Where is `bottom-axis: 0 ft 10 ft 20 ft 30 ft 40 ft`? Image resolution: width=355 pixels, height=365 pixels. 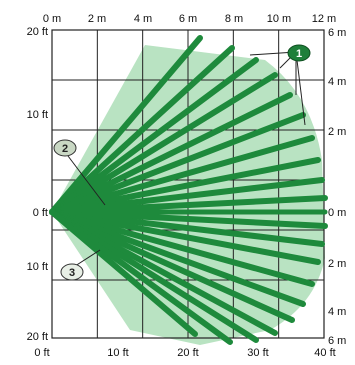 bottom-axis: 0 ft 10 ft 20 ft 30 ft 40 ft is located at coordinates (184, 353).